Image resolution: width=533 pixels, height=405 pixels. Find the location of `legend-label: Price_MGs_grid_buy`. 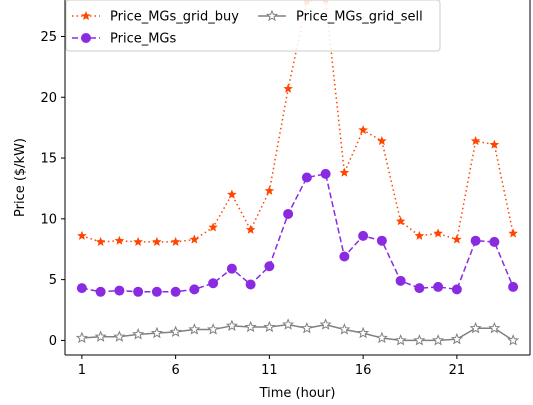

legend-label: Price_MGs_grid_buy is located at coordinates (174, 17).